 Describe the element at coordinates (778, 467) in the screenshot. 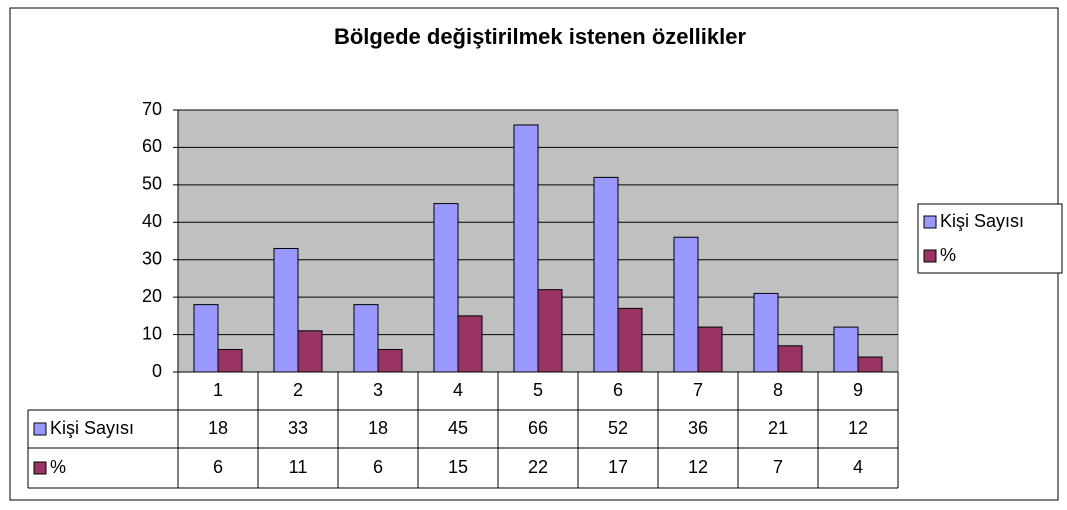

I see `table-cell: 7` at that location.